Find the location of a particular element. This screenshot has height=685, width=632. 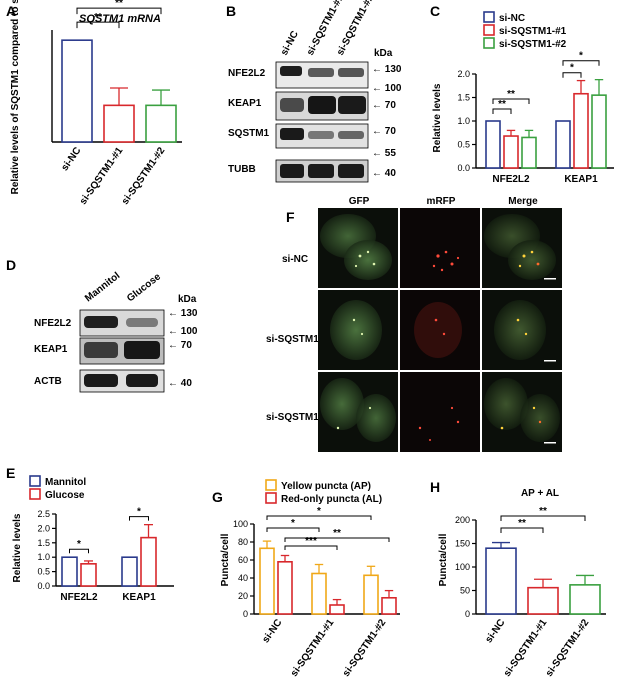

panel-label-e: E is located at coordinates (10, 473).